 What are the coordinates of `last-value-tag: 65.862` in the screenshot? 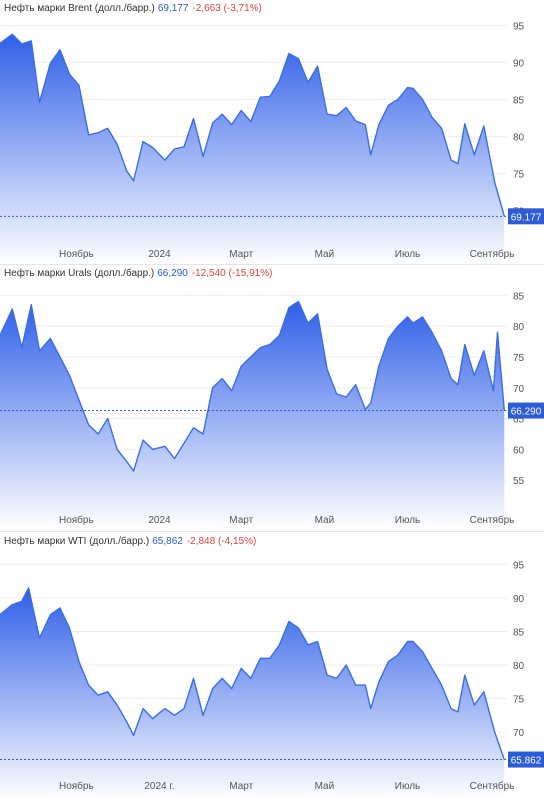 It's located at (526, 759).